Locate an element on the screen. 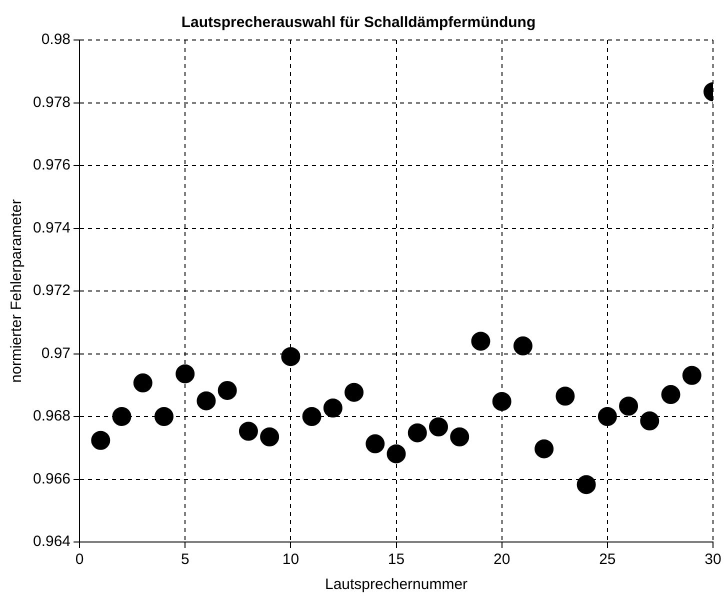 This screenshot has width=725, height=602. y-tick-label: 0.964 is located at coordinates (51, 541).